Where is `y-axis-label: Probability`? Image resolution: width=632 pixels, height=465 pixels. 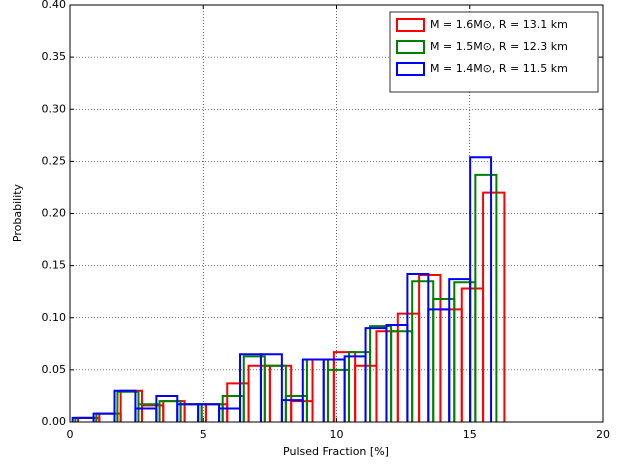
y-axis-label: Probability is located at coordinates (17, 212).